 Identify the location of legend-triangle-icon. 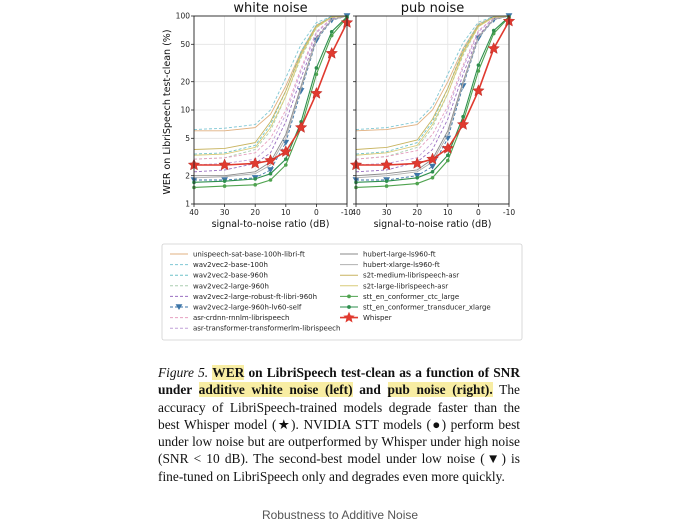
(179, 307).